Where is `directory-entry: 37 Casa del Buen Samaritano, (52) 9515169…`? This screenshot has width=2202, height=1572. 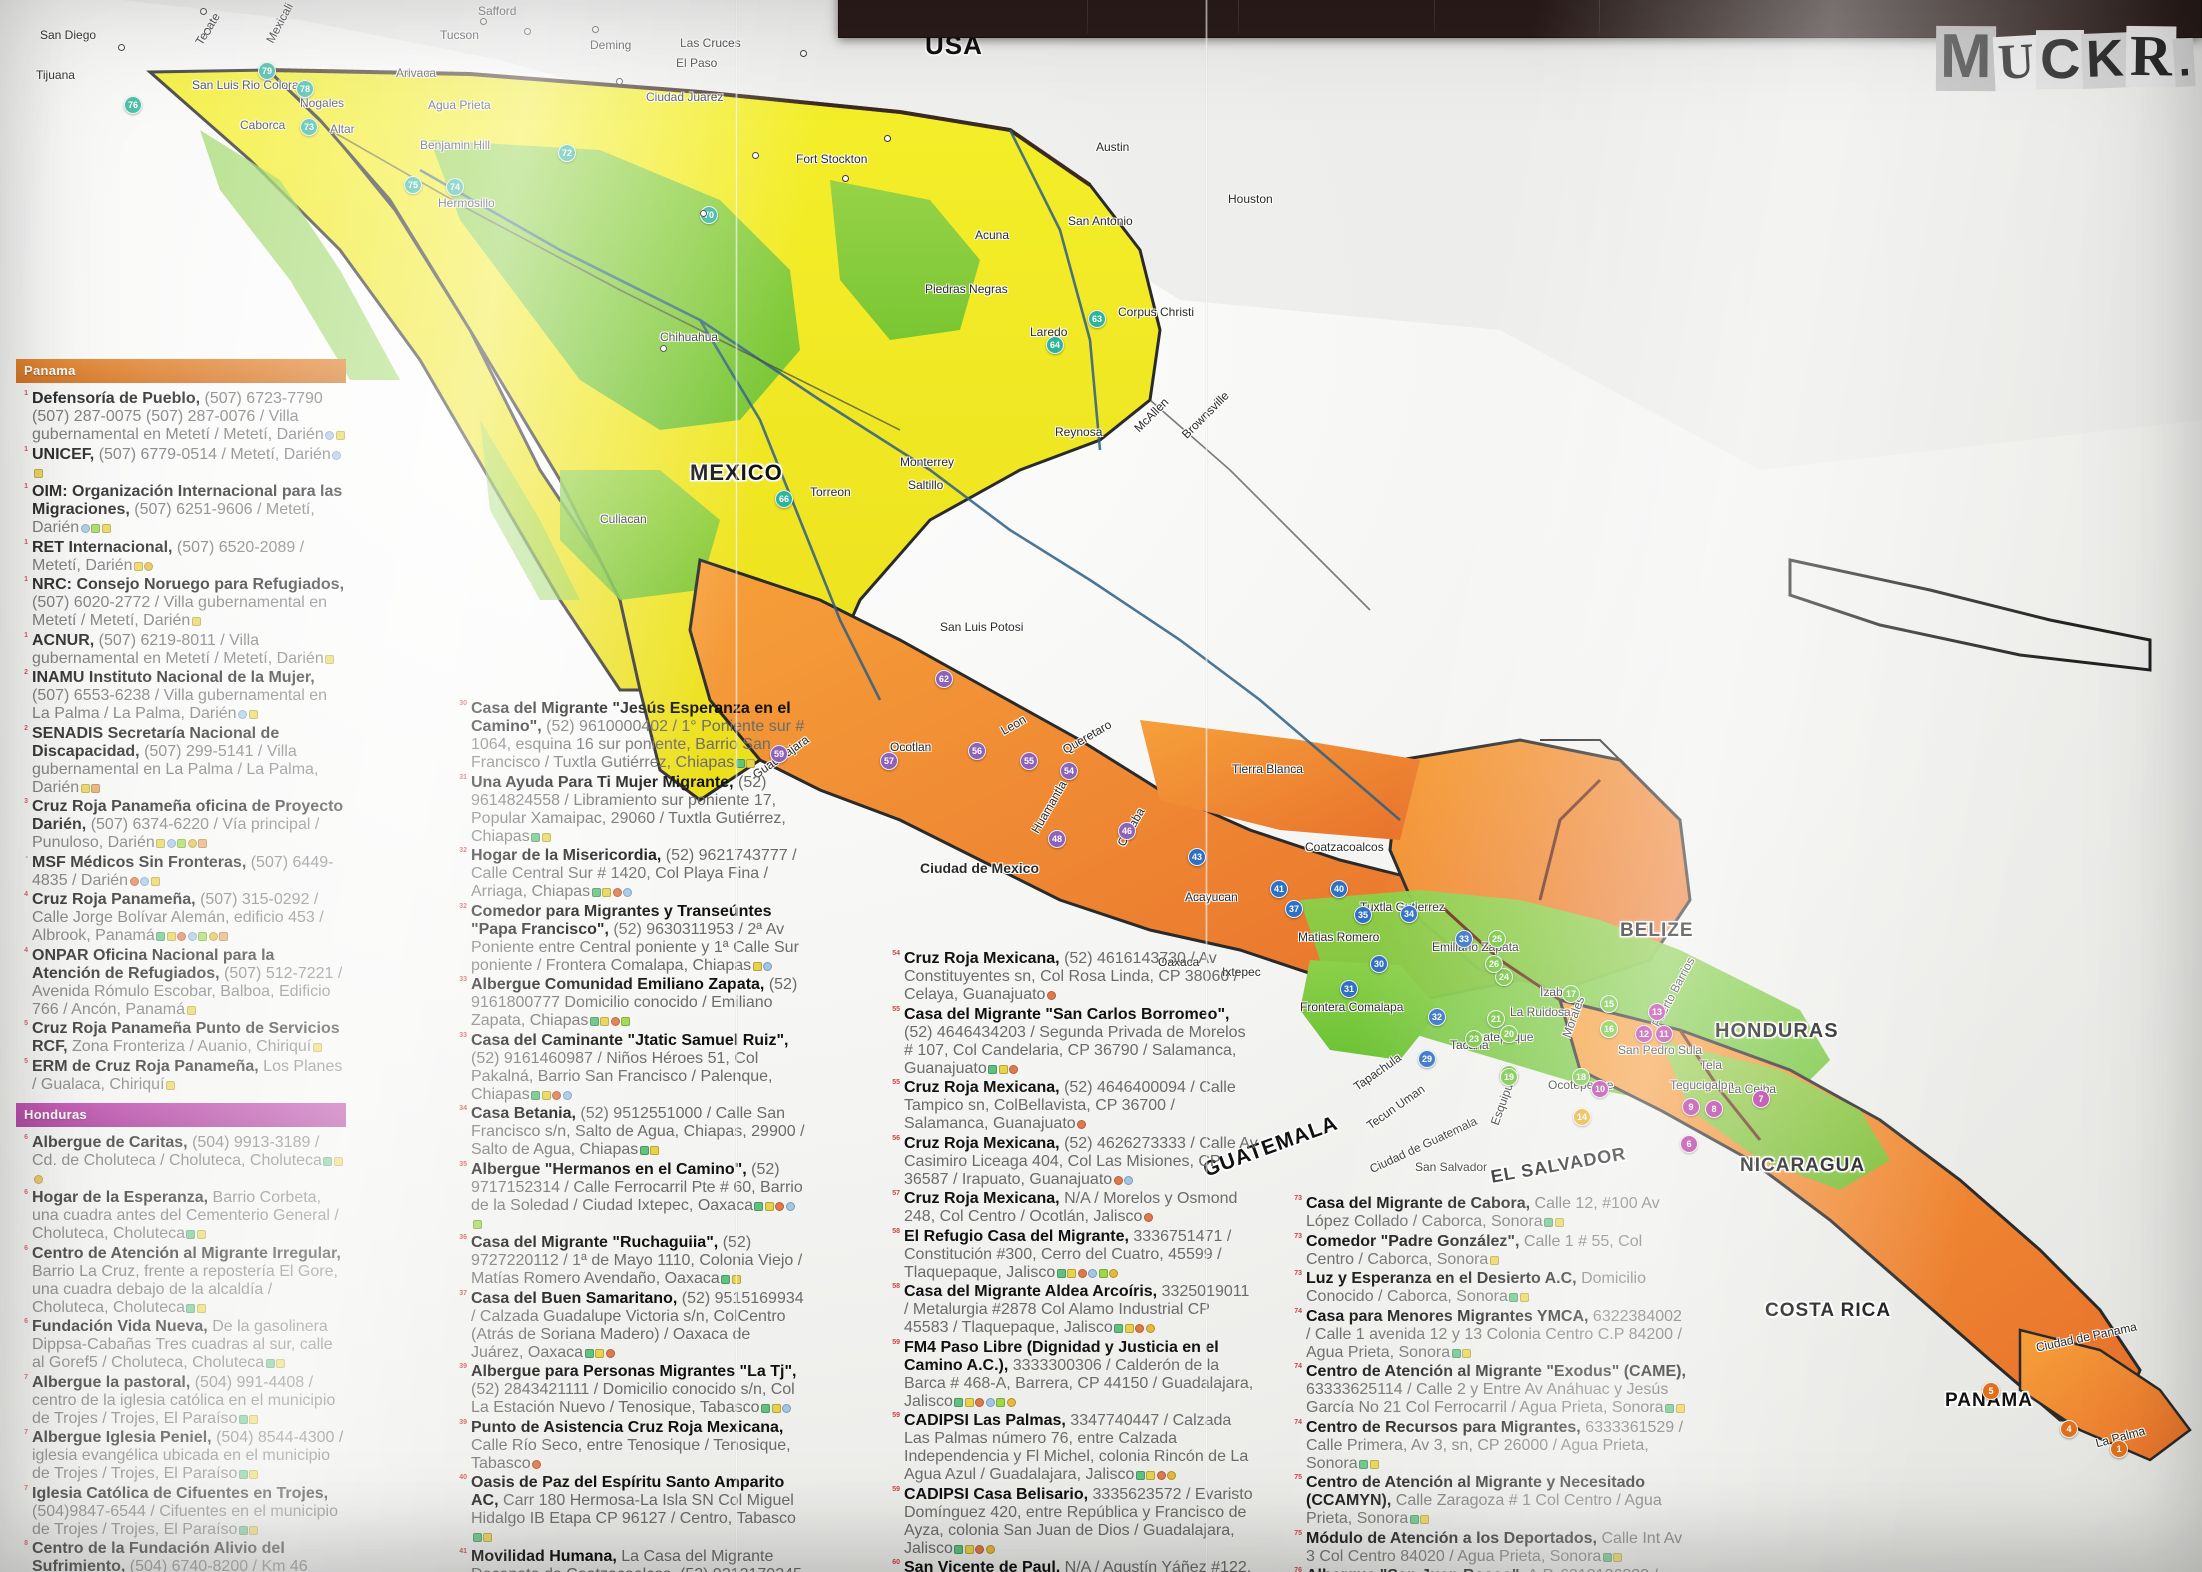
directory-entry: 37 Casa del Buen Samaritano, (52) 9515169… is located at coordinates (630, 1326).